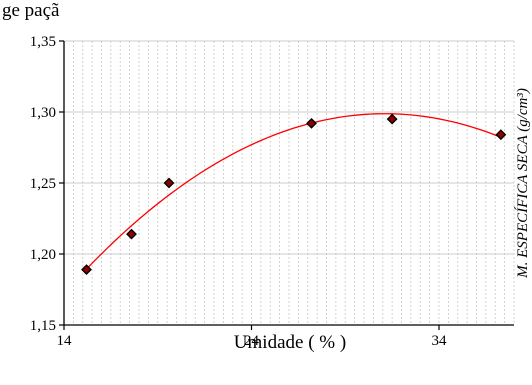 This screenshot has height=385, width=532. Describe the element at coordinates (43, 326) in the screenshot. I see `y-tick-label: 1,15` at that location.